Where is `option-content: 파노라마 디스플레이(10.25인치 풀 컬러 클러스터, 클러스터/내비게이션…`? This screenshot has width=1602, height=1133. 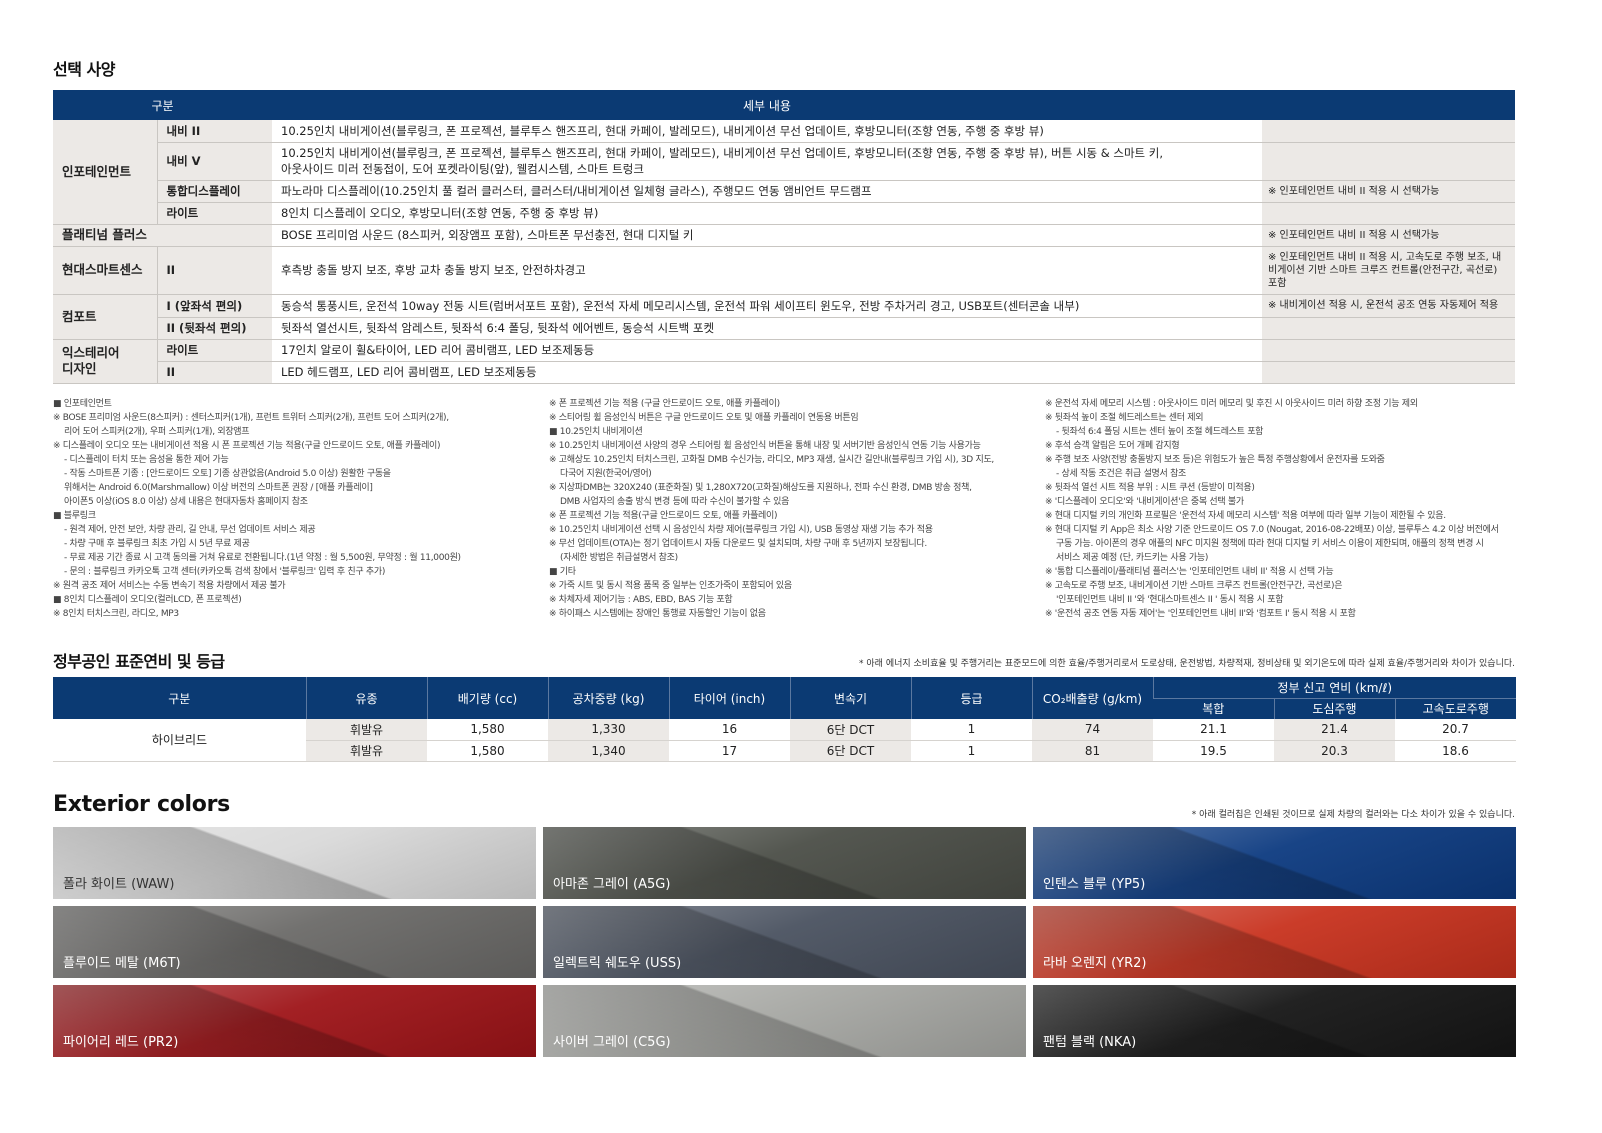 option-content: 파노라마 디스플레이(10.25인치 풀 컬러 클러스터, 클러스터/내비게이션… is located at coordinates (767, 191).